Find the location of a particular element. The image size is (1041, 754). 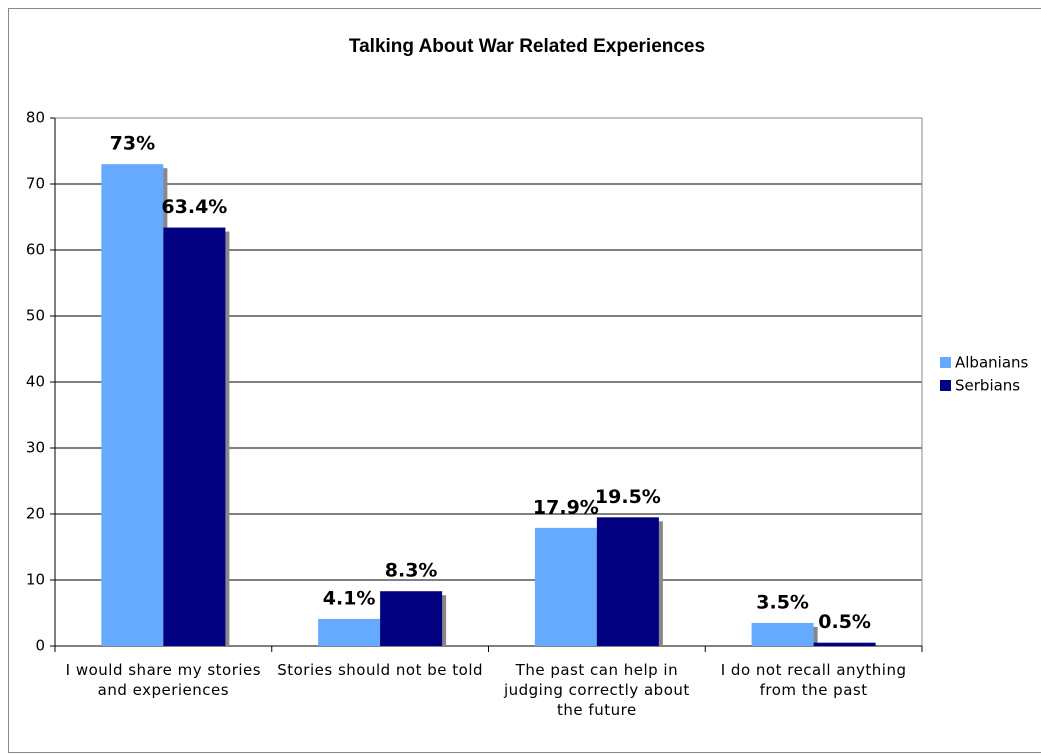

y-tick-label: 40 is located at coordinates (35, 382).